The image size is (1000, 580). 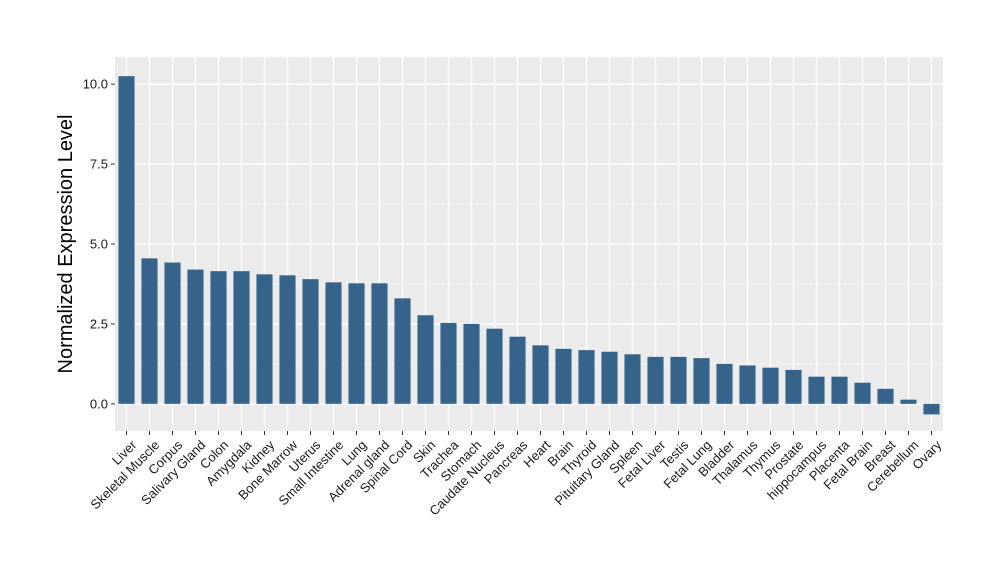 I want to click on y-tick-label: 7.5, so click(x=99, y=164).